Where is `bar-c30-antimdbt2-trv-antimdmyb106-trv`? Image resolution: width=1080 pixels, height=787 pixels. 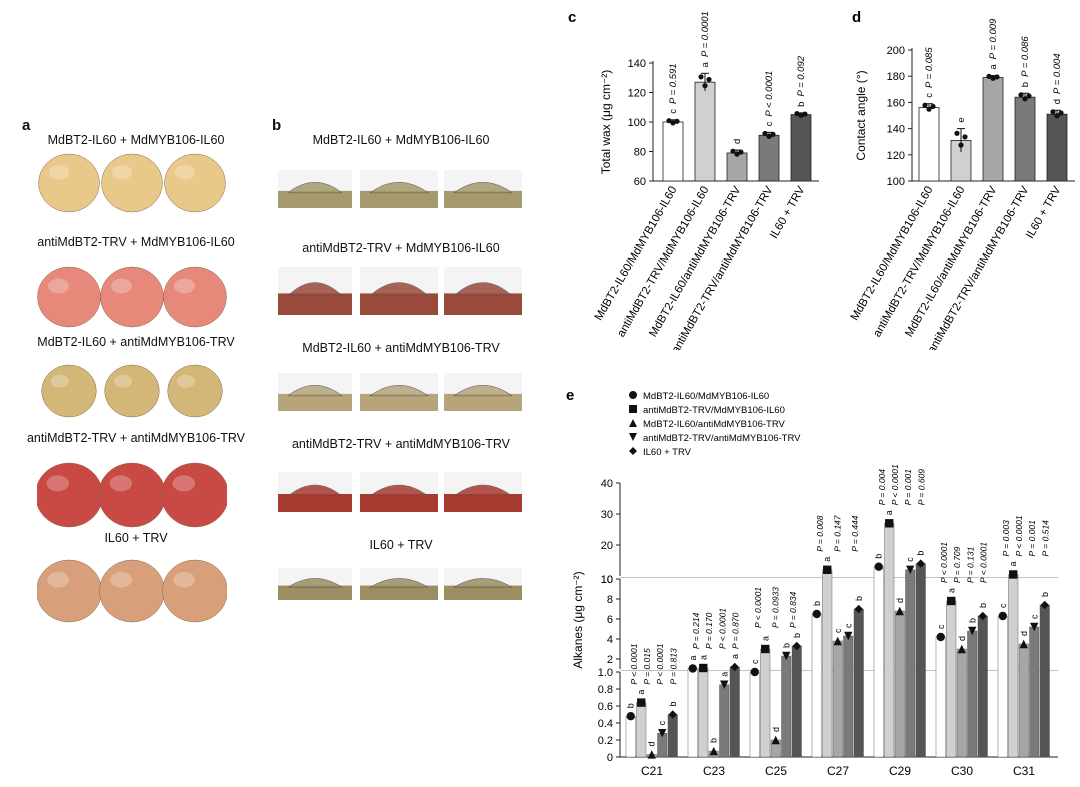
bar-c30-antimdbt2-trv-antimdmyb106-trv is located at coordinates (972, 694).